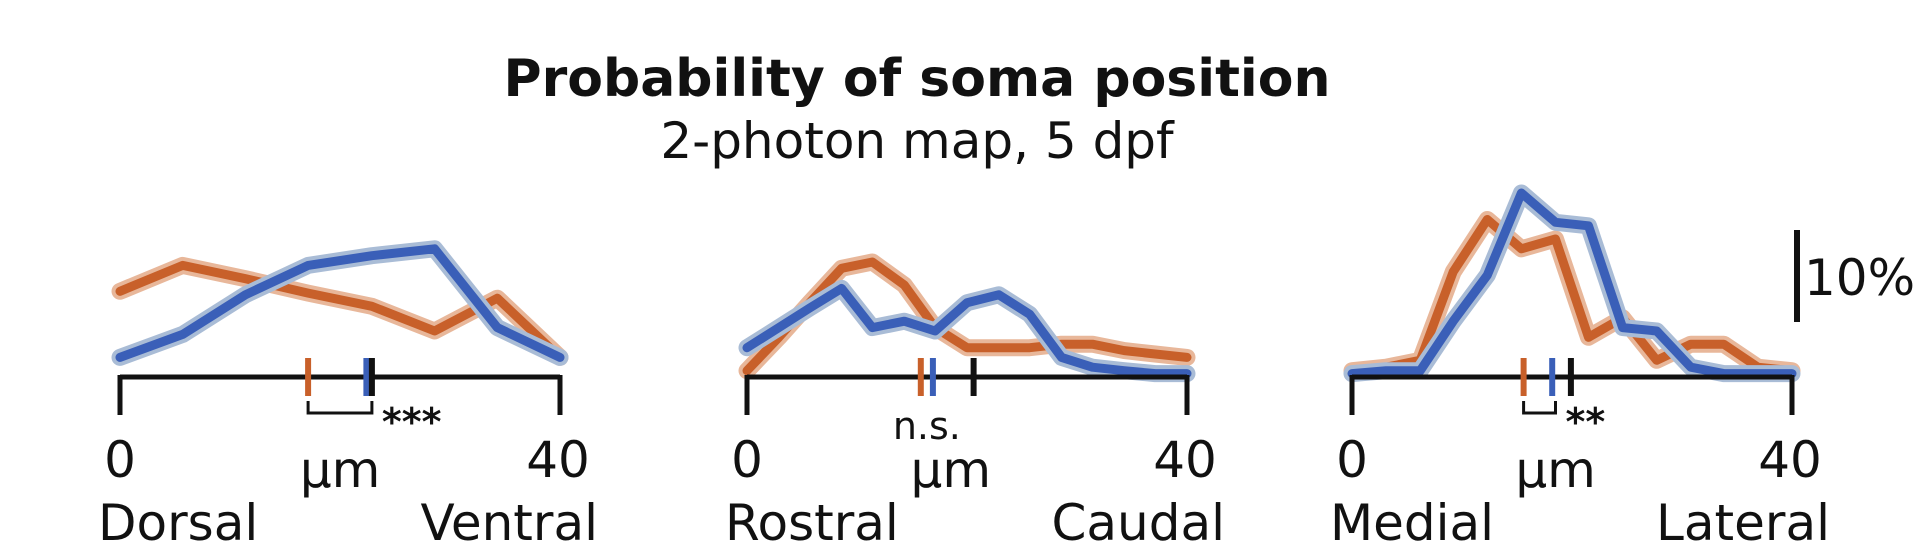 The width and height of the screenshot is (1920, 545). I want to click on significance-label: **, so click(1586, 422).